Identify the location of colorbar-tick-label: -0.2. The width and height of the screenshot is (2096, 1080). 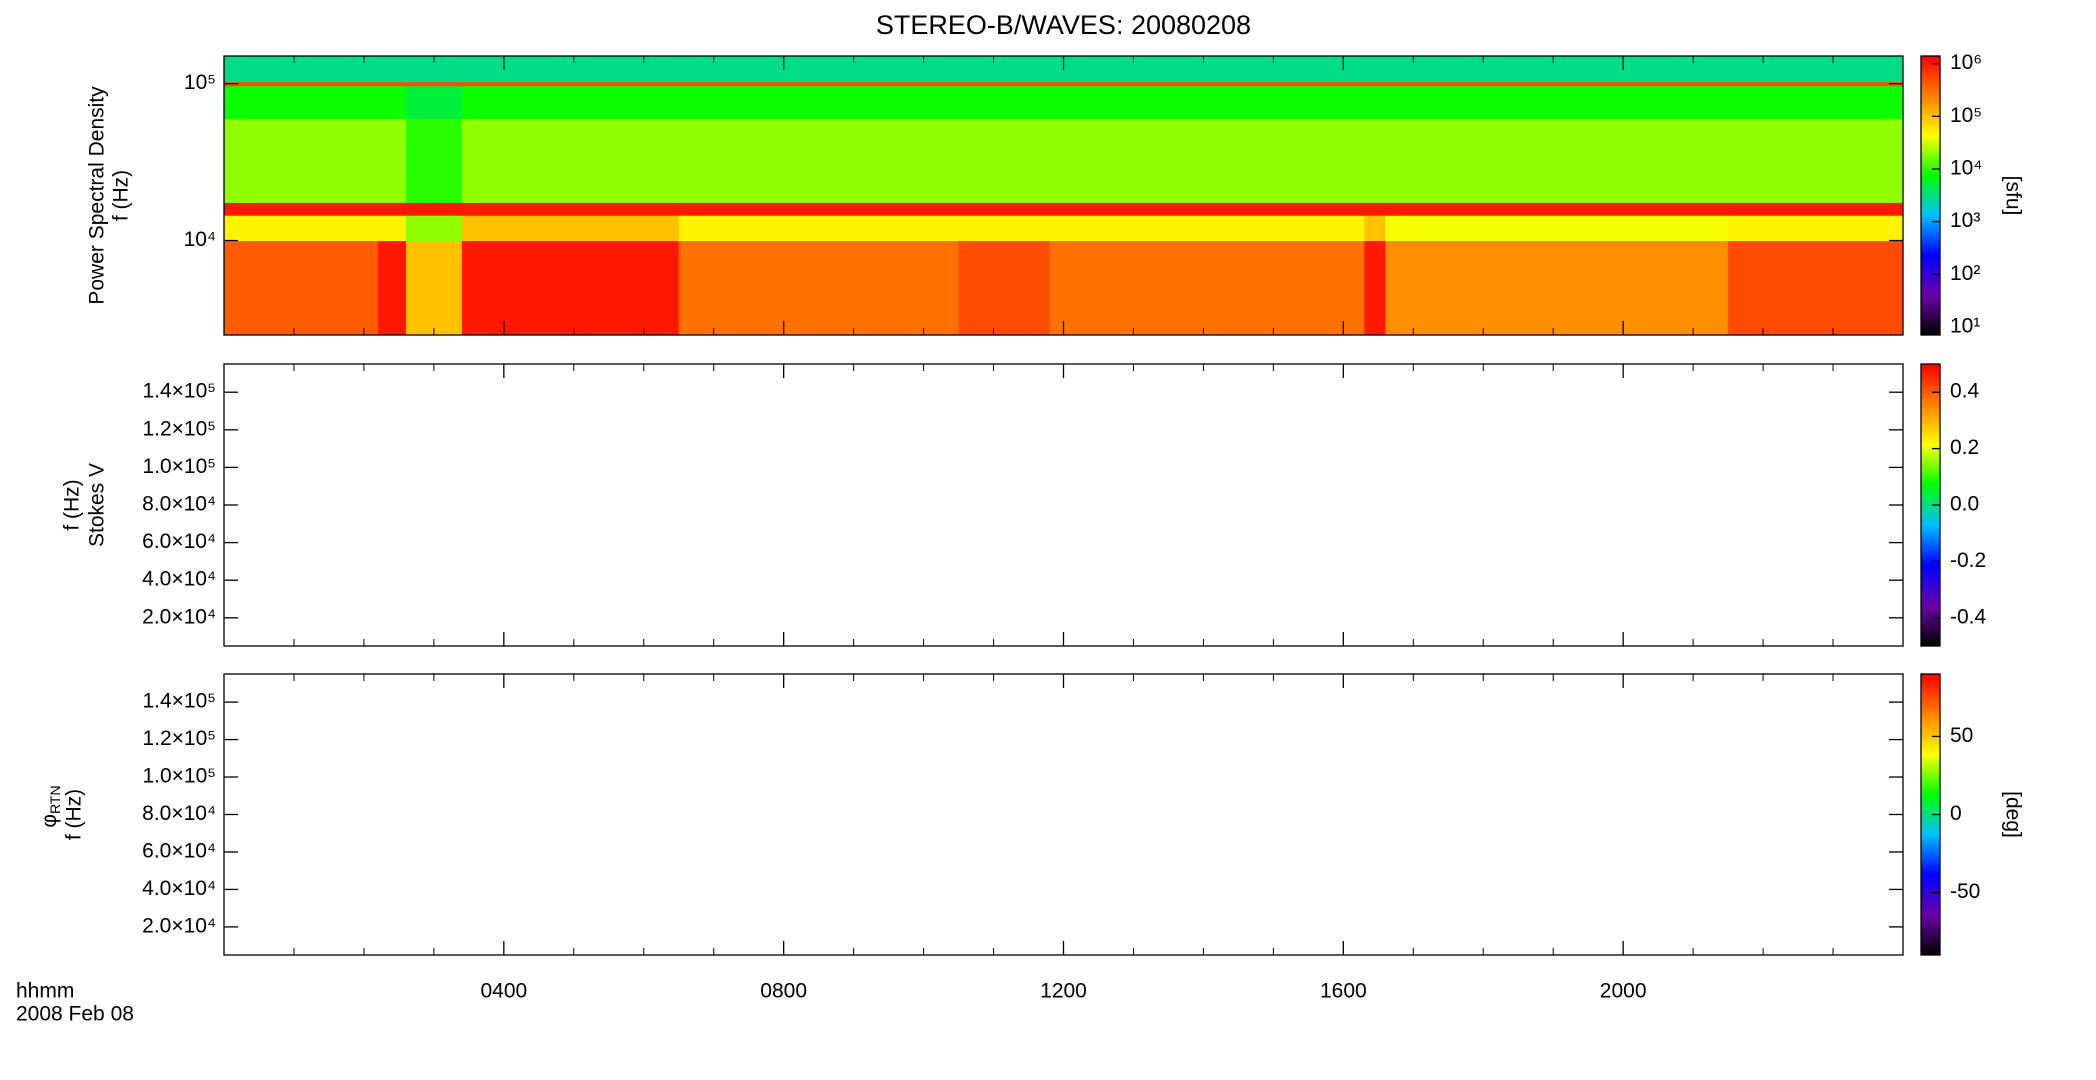
(1968, 560).